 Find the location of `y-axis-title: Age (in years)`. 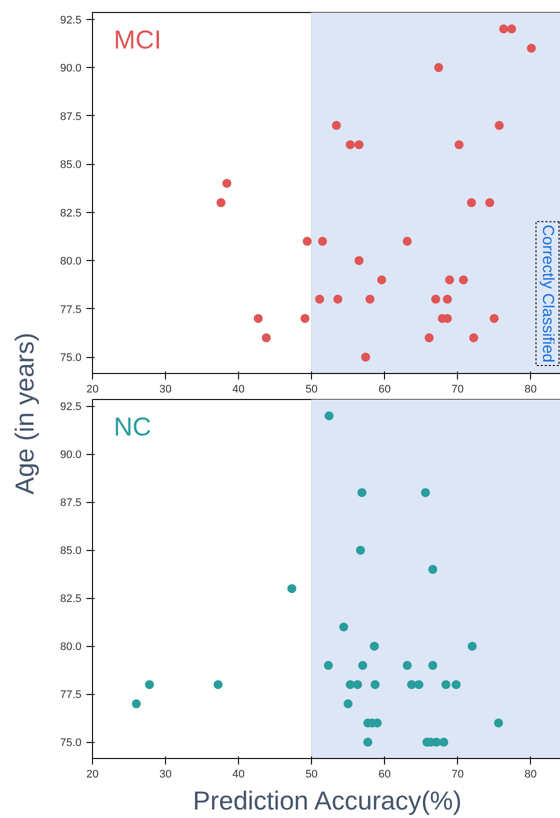

y-axis-title: Age (in years) is located at coordinates (24, 414).